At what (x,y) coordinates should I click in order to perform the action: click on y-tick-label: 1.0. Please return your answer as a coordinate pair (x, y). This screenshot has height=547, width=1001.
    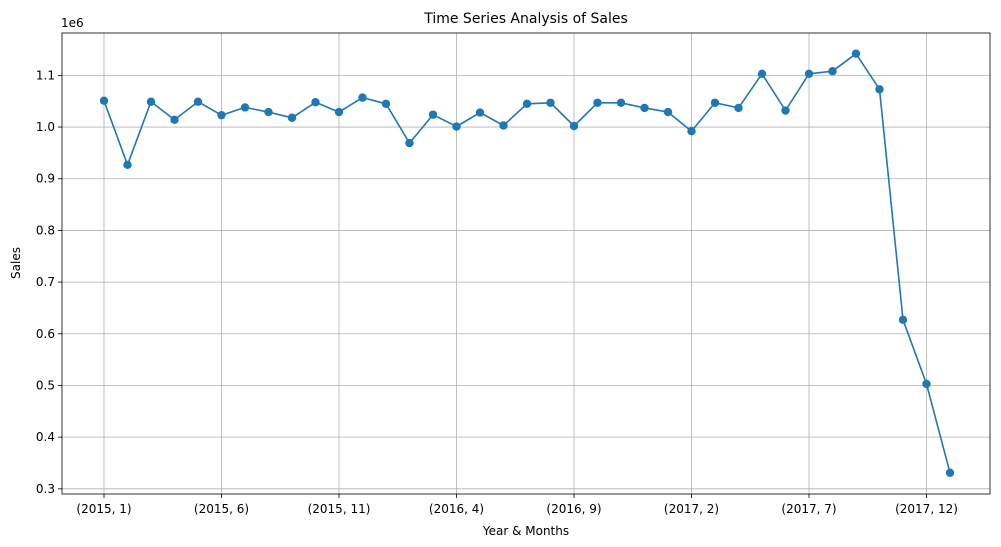
    Looking at the image, I should click on (45, 127).